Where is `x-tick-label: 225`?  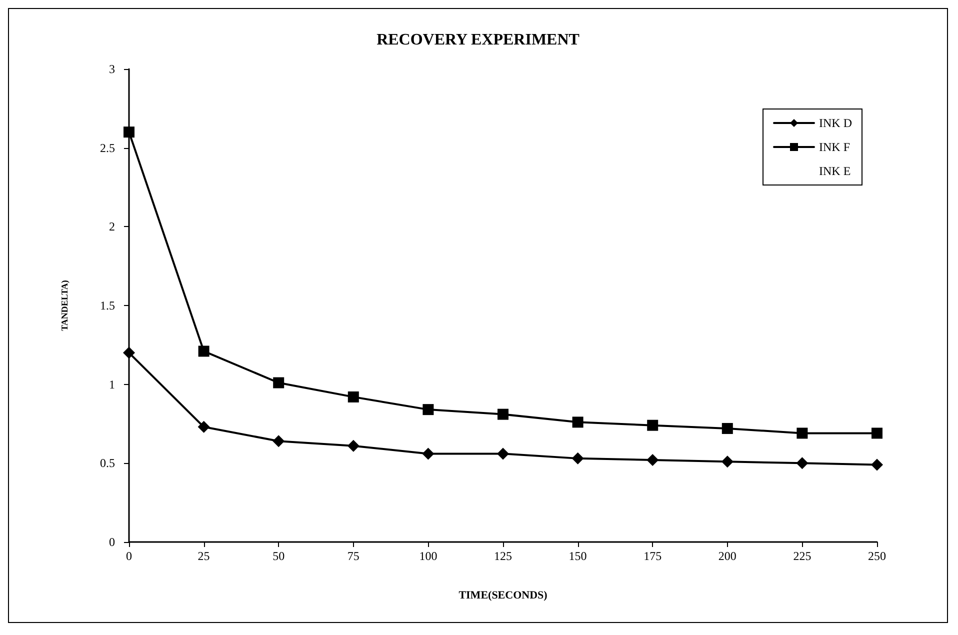
x-tick-label: 225 is located at coordinates (802, 556).